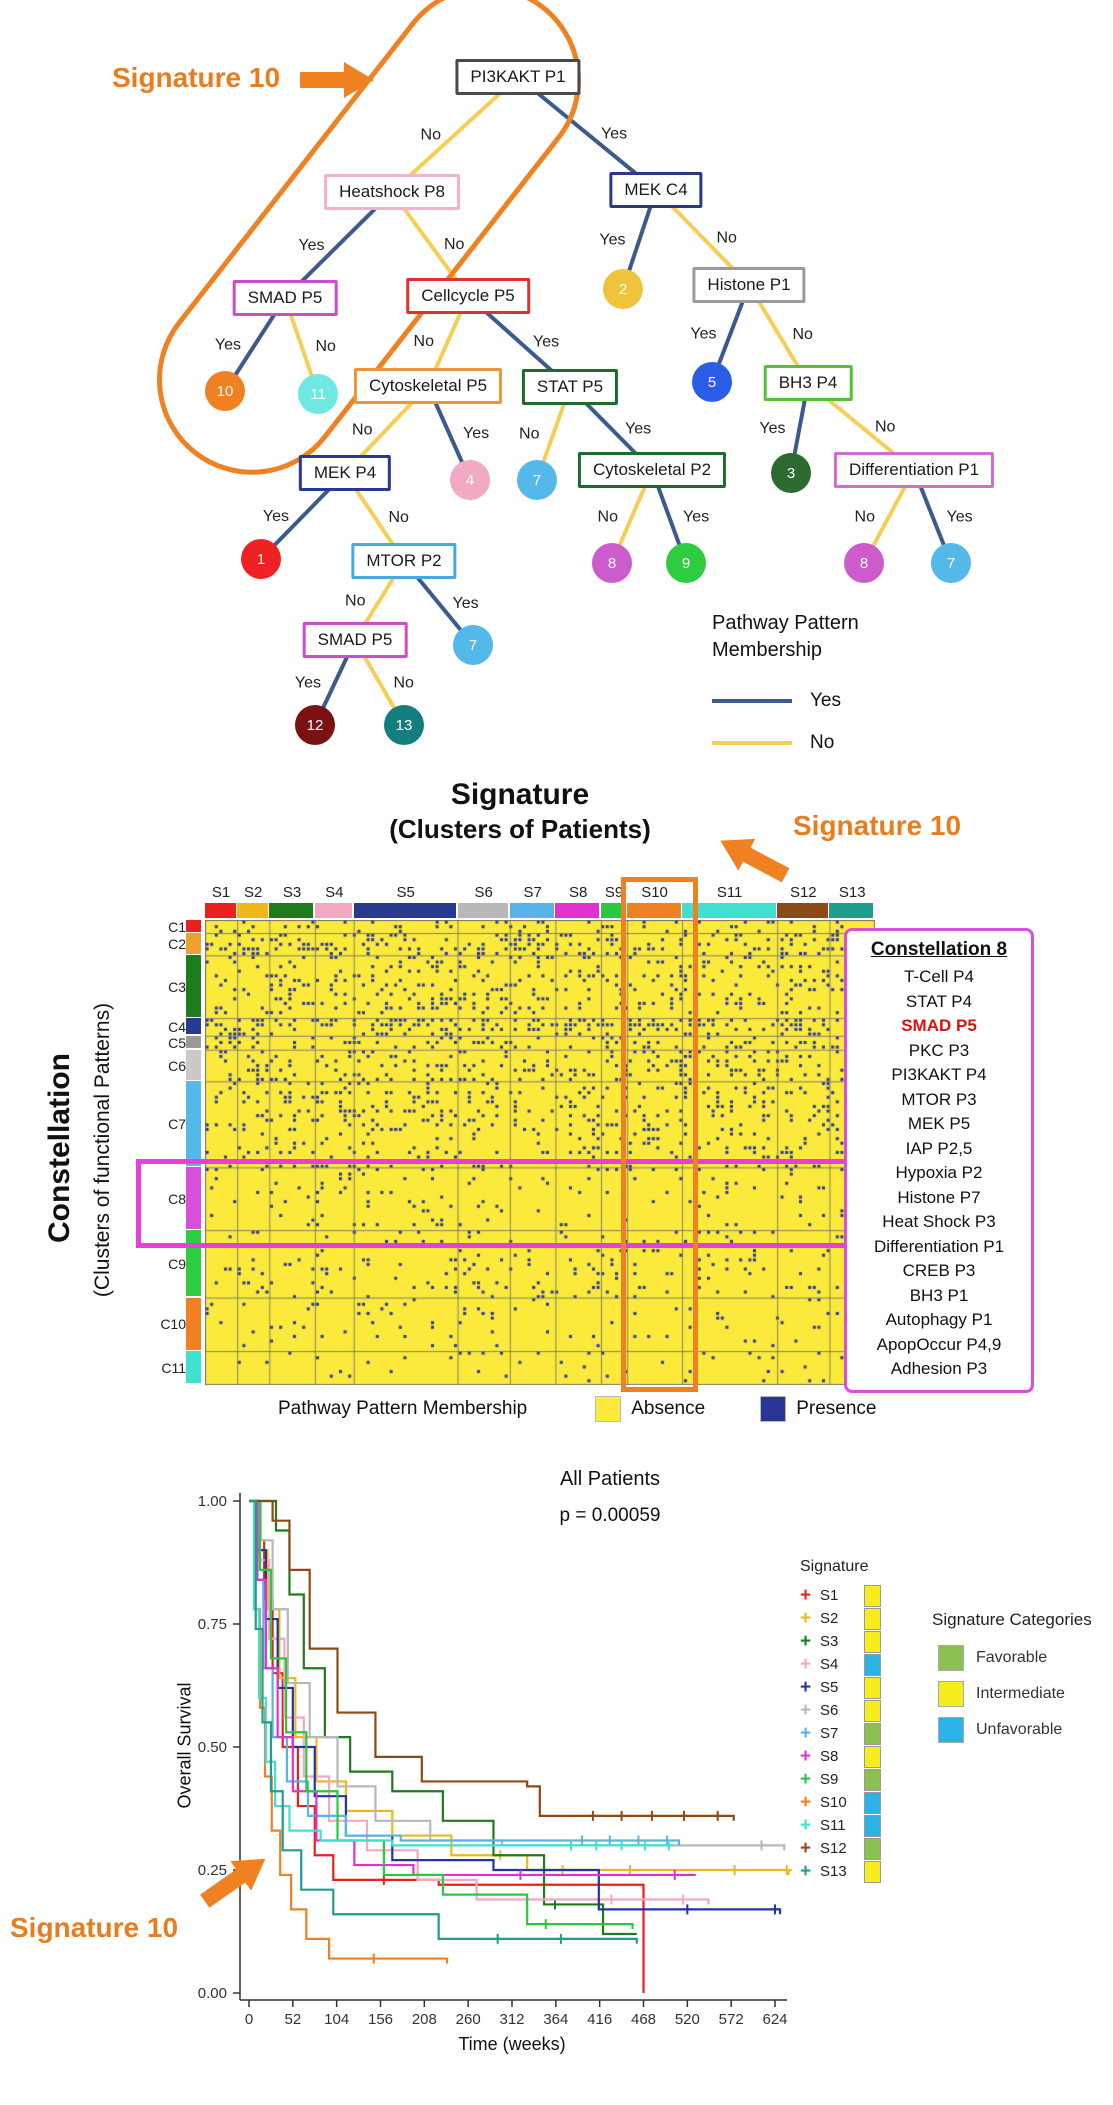  I want to click on x-tick-label: 0, so click(249, 2019).